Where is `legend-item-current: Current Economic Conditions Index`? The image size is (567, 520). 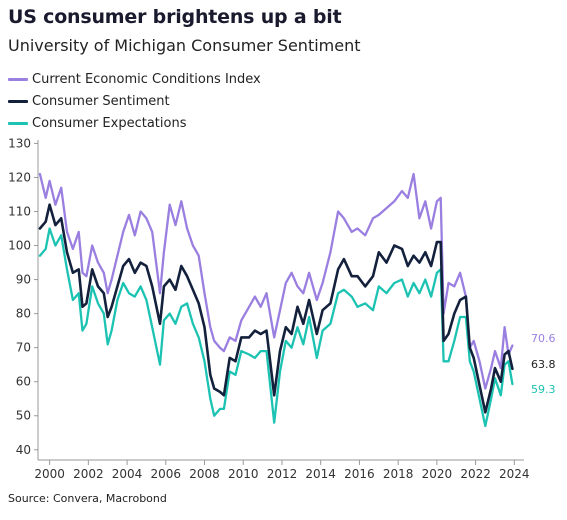
legend-item-current: Current Economic Conditions Index is located at coordinates (134, 79).